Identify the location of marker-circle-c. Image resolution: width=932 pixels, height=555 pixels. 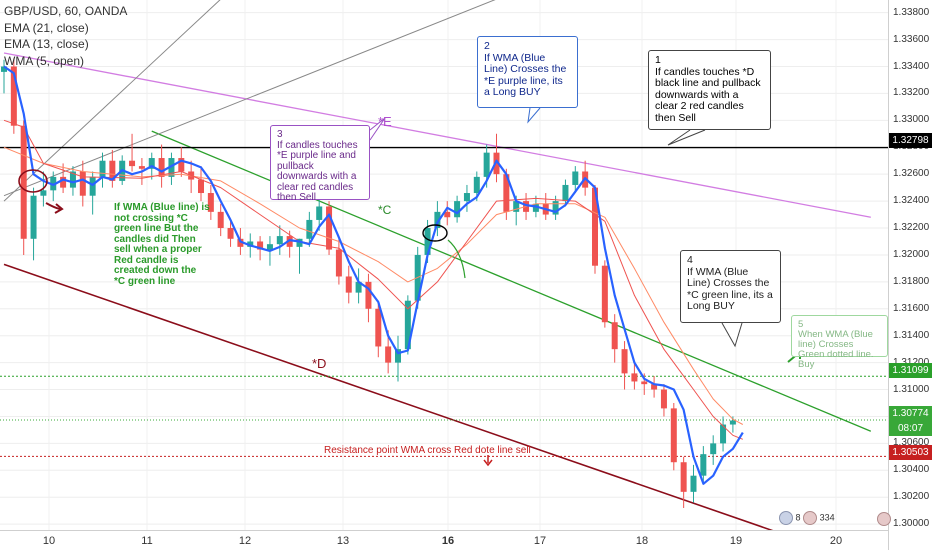
(435, 233).